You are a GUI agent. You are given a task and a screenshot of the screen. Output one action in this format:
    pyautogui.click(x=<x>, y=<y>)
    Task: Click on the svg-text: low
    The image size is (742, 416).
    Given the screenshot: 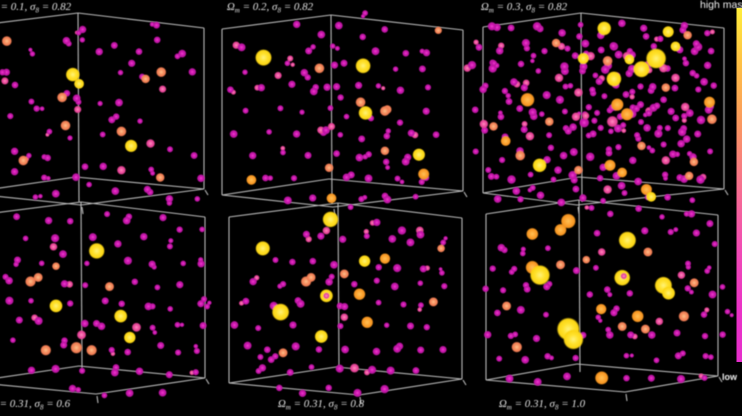 What is the action you would take?
    pyautogui.click(x=730, y=377)
    